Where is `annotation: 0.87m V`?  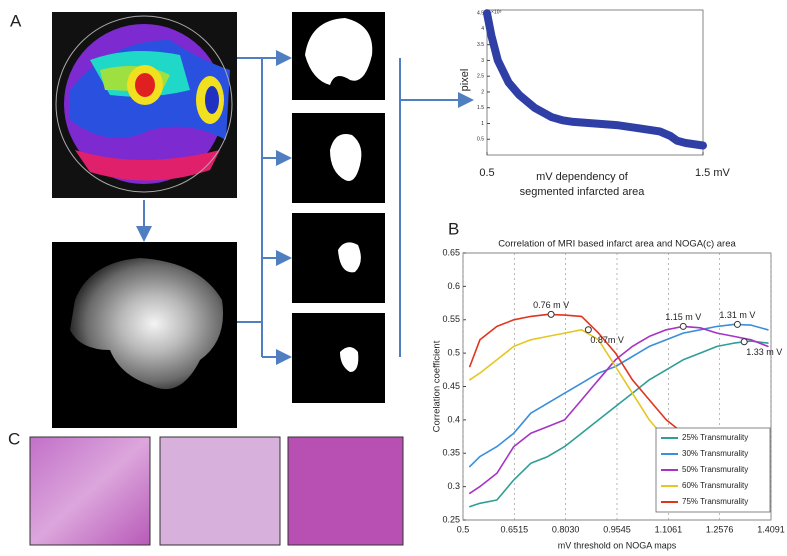 annotation: 0.87m V is located at coordinates (607, 340).